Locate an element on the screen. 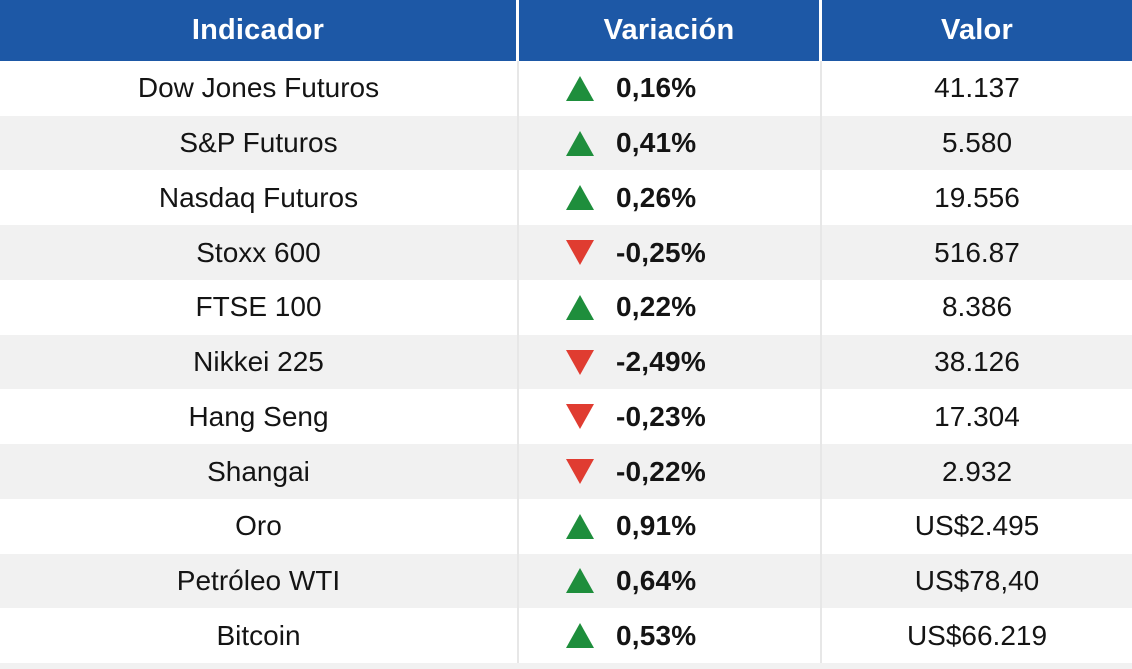 The image size is (1132, 669). indicator-cell: Stoxx 600 is located at coordinates (259, 252).